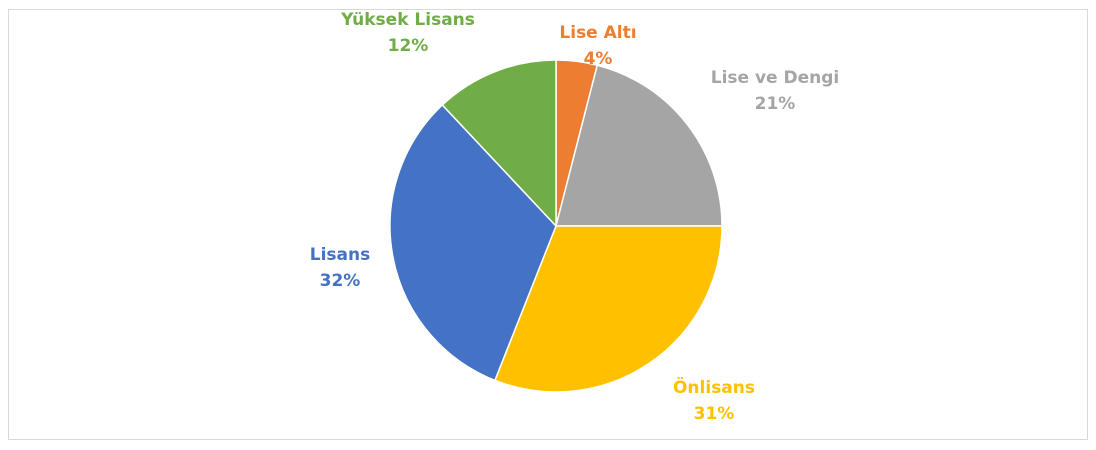 The image size is (1096, 450). Describe the element at coordinates (407, 20) in the screenshot. I see `slice-category-label: Yüksek Lisans` at that location.